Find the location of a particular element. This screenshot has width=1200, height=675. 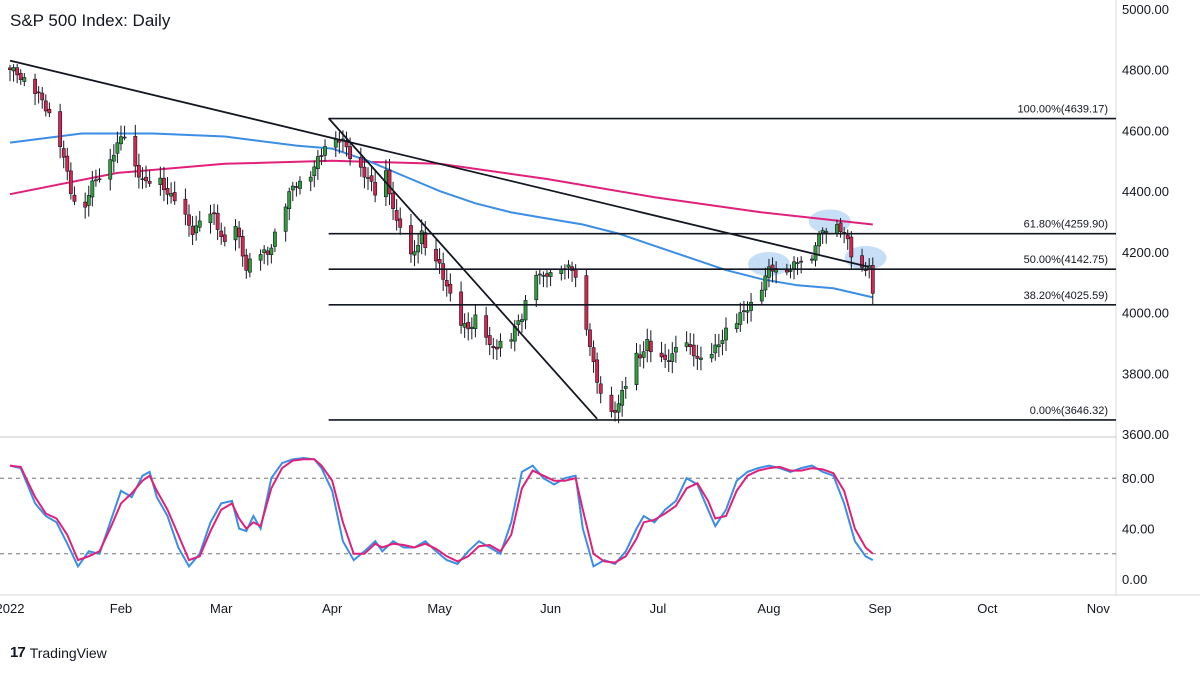

tradingview-logo-icon: 17 is located at coordinates (18, 652).